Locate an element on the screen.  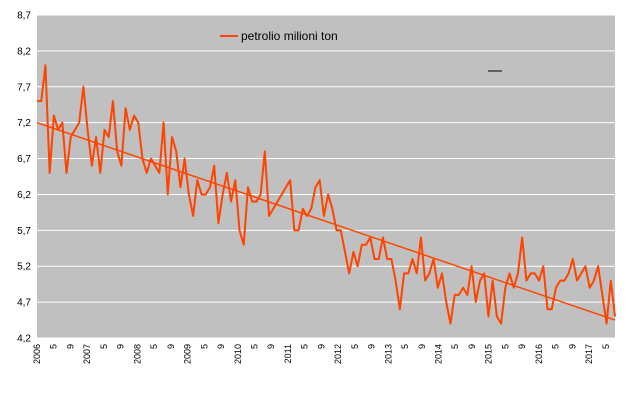
x-tick-label: 2015 is located at coordinates (489, 354).